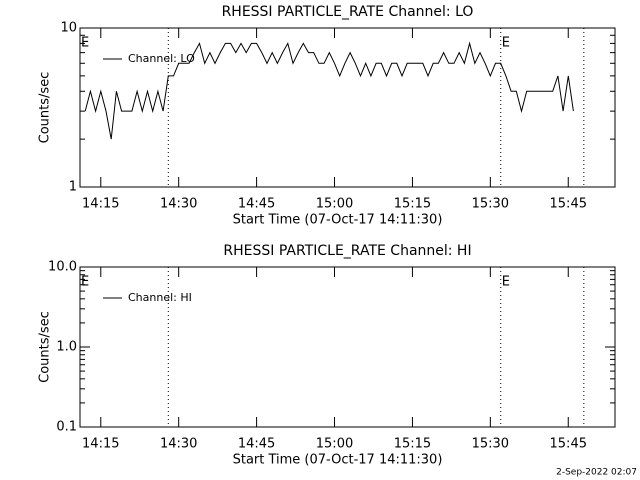 The width and height of the screenshot is (640, 480). I want to click on y-tick-label: 1.0, so click(66, 347).